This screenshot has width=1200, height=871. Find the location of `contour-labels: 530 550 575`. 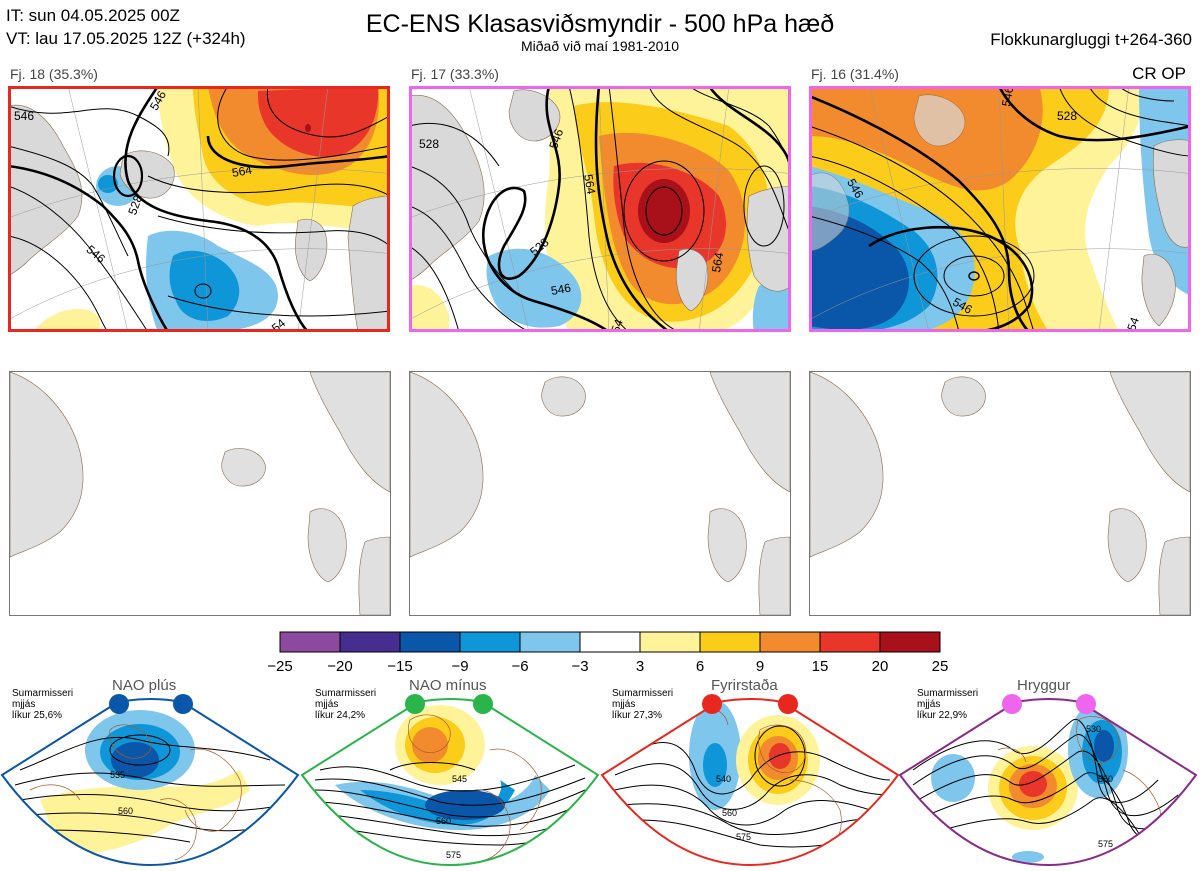

contour-labels: 530 550 575 is located at coordinates (1099, 786).